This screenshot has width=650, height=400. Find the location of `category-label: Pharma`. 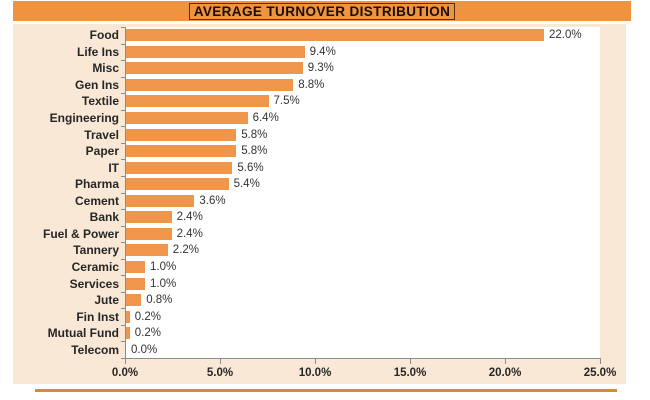

category-label: Pharma is located at coordinates (96, 184).